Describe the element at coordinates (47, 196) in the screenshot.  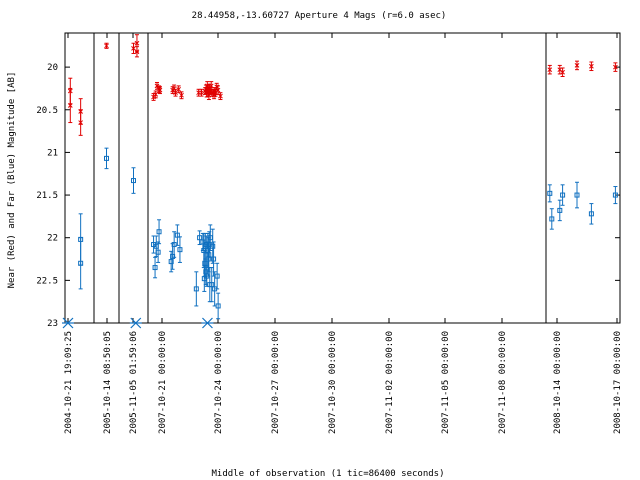
I see `y-tick-label: 21.5` at that location.